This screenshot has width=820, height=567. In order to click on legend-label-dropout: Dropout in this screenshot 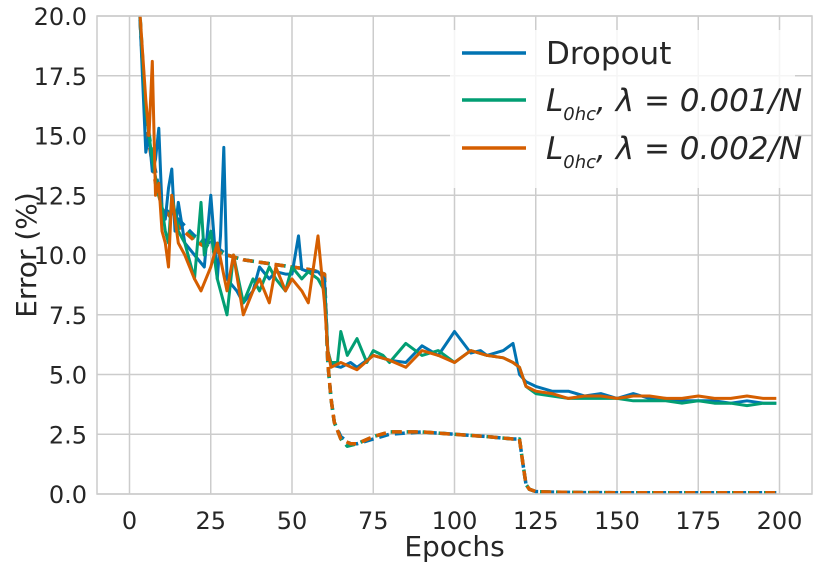, I will do `click(608, 54)`.